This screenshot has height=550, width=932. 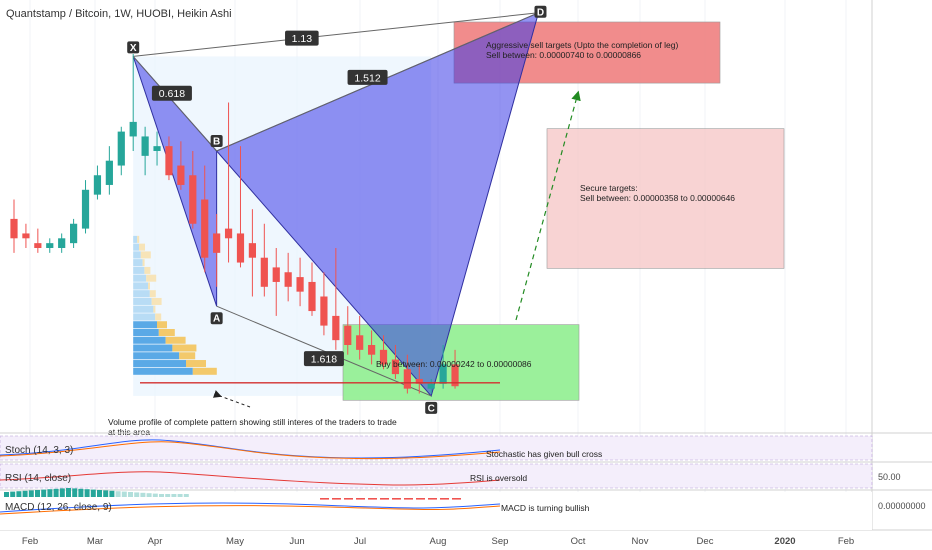 I want to click on x-tick-label: Jul, so click(x=360, y=541).